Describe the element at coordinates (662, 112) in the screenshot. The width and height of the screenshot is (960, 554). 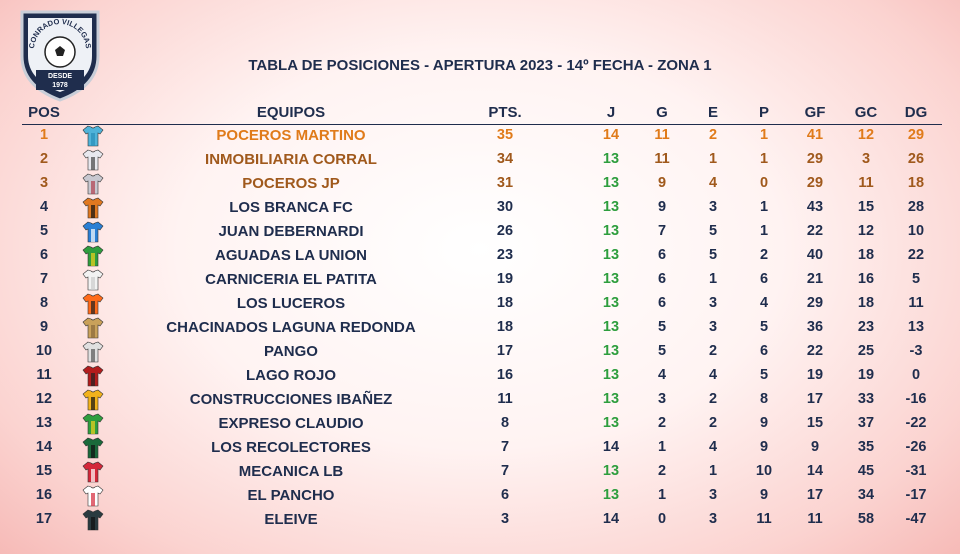
I see `column-header: G` at that location.